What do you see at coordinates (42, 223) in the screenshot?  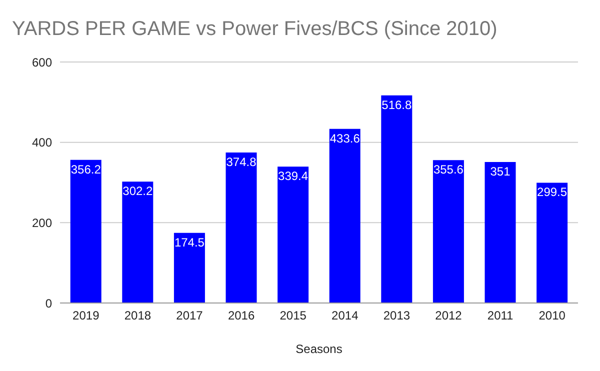 I see `y-tick-label: 200` at bounding box center [42, 223].